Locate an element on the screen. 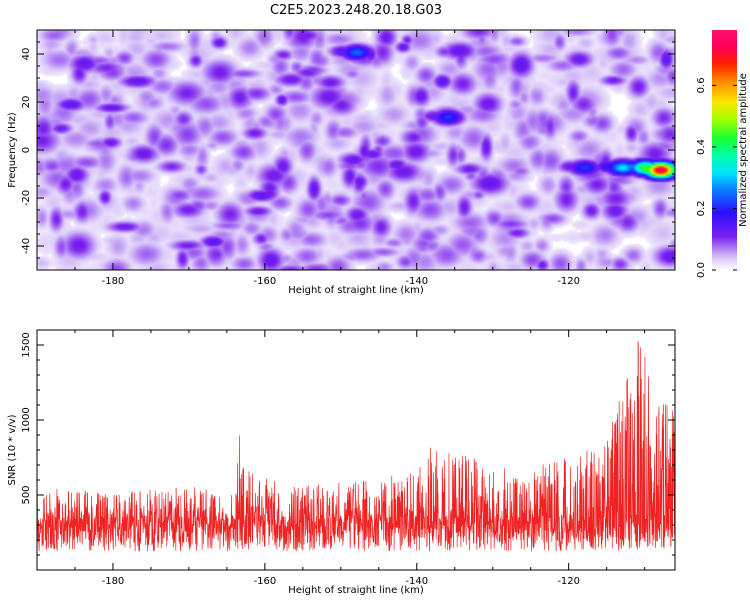 This screenshot has width=750, height=600. colorbar-ticks: 0.0 0.2 0.4 0.6 is located at coordinates (716, 177).